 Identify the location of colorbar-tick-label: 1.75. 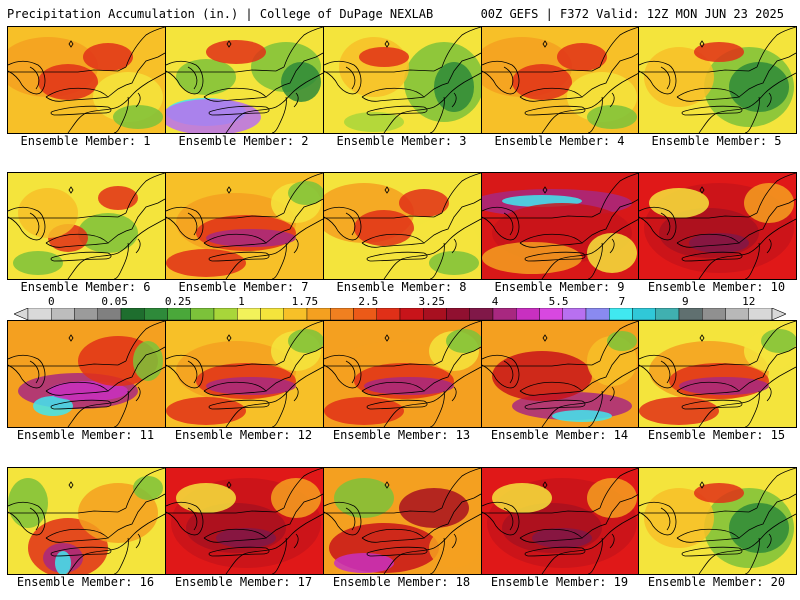
(305, 301).